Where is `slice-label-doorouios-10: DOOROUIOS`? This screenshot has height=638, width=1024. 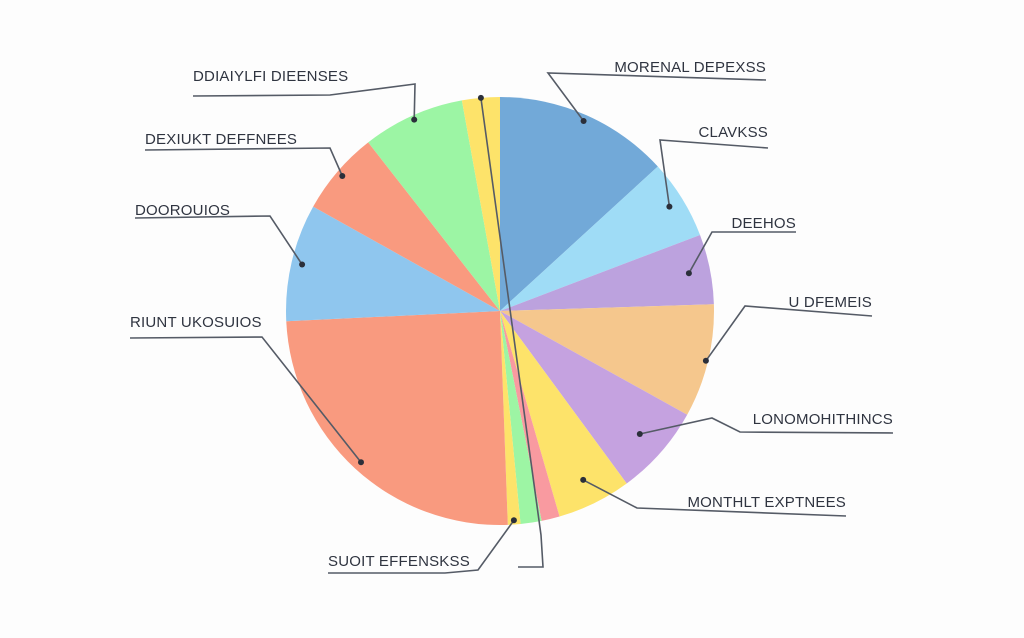 slice-label-doorouios-10: DOOROUIOS is located at coordinates (182, 210).